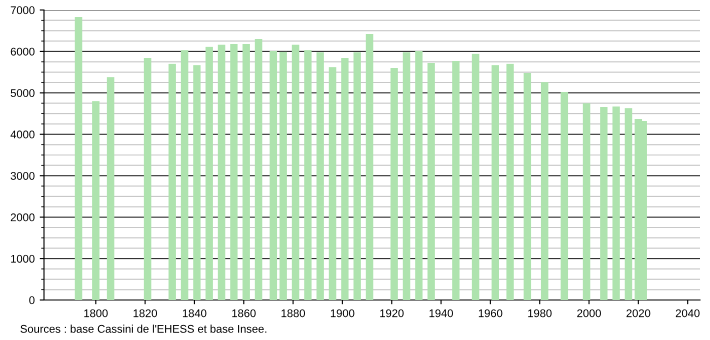  I want to click on y-tick-label: 4000, so click(22, 134).